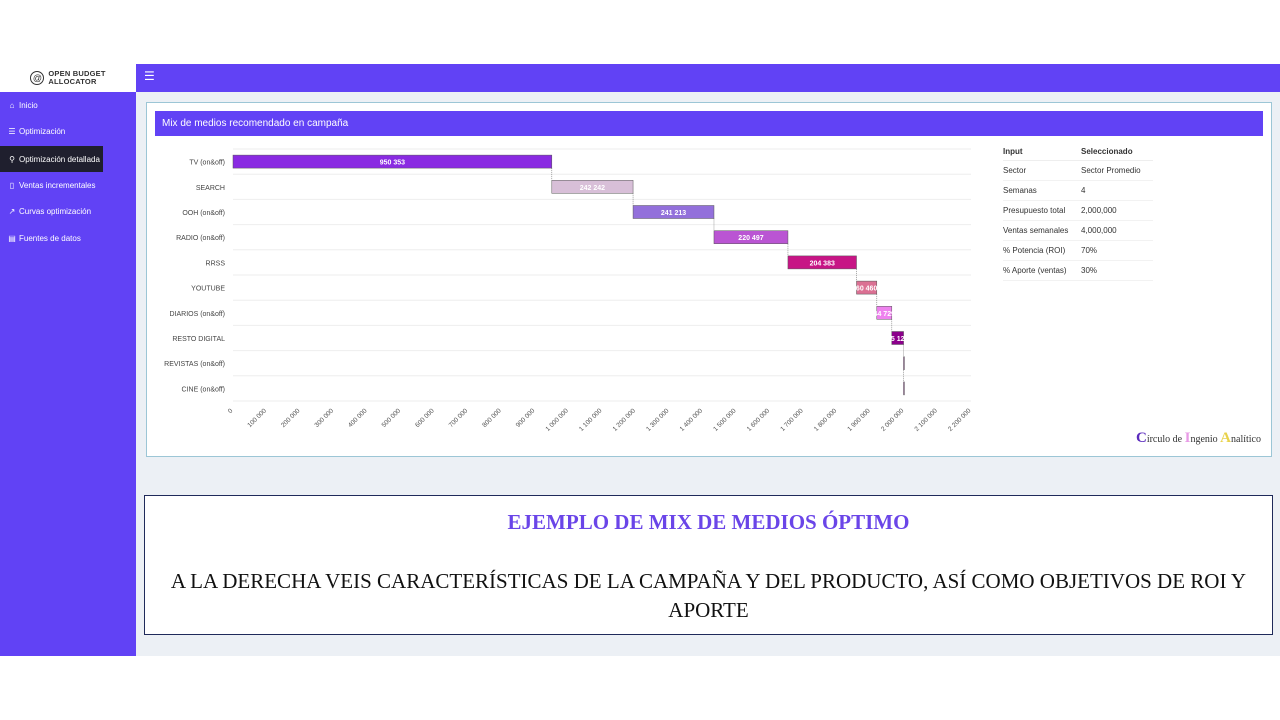 The height and width of the screenshot is (720, 1280). Describe the element at coordinates (57, 185) in the screenshot. I see `sidebar-item-label: Ventas incrementales` at that location.